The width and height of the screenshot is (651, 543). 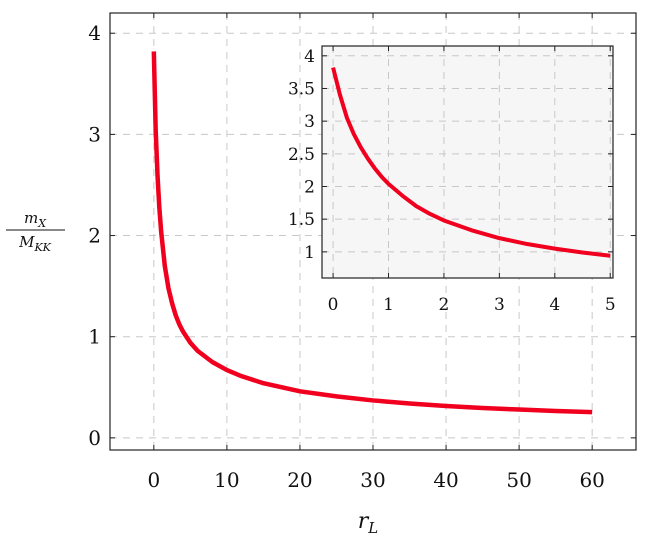 What do you see at coordinates (299, 480) in the screenshot?
I see `x-tick-label: 20` at bounding box center [299, 480].